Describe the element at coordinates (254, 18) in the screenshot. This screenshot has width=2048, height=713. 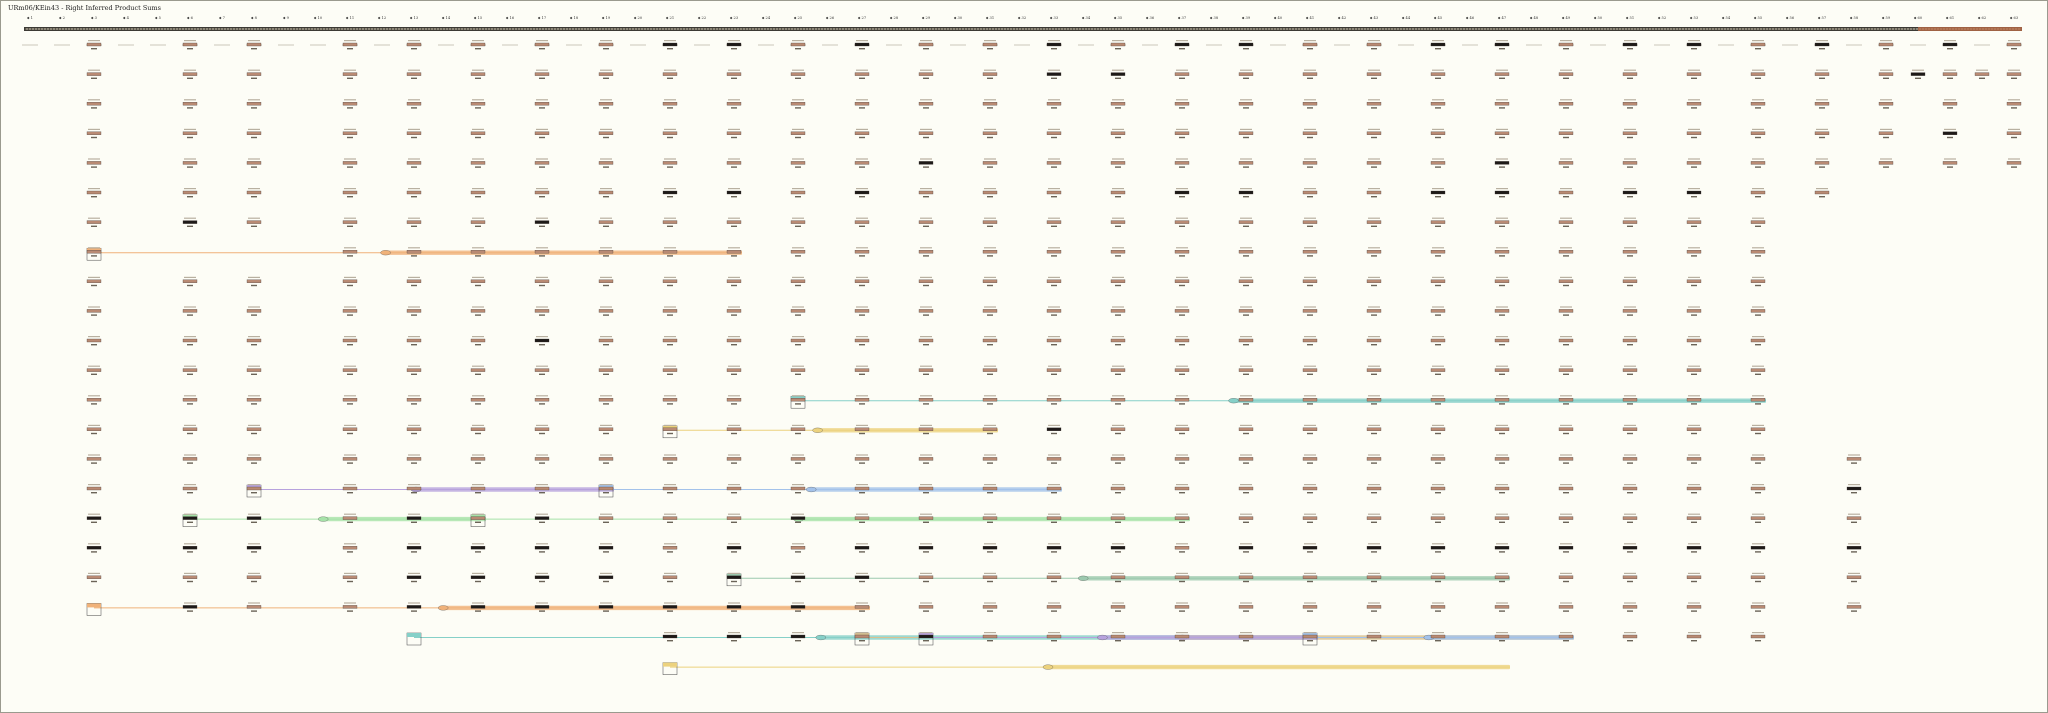
I see `step-label: ⬥ 8` at that location.